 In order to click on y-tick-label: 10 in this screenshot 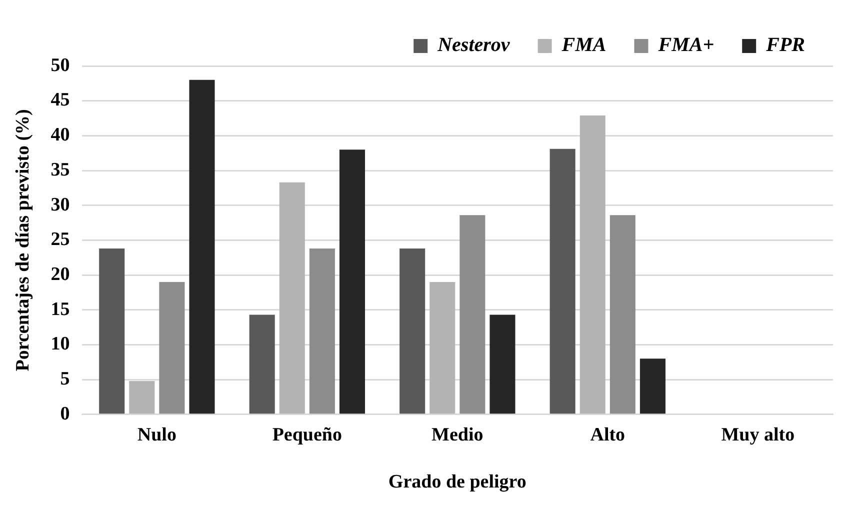, I will do `click(60, 344)`.